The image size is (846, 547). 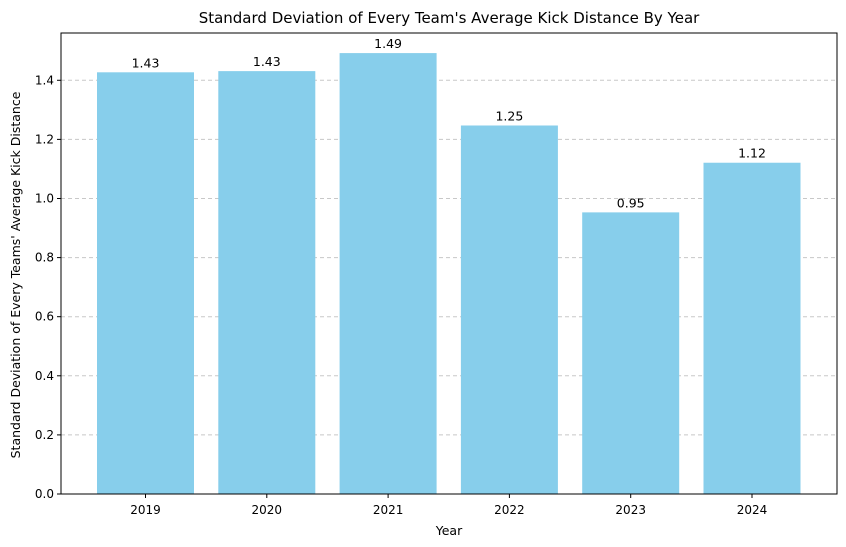 I want to click on y-tick-label: 0.8, so click(x=44, y=258).